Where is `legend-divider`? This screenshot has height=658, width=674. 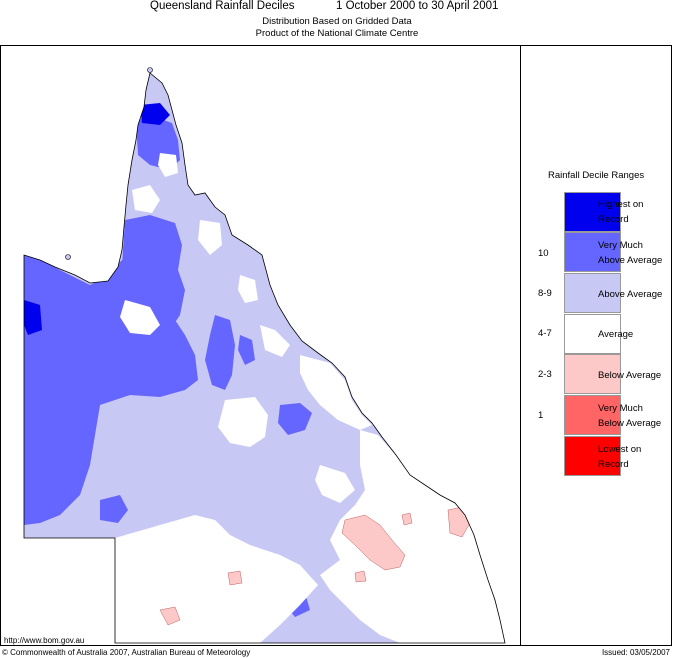
legend-divider is located at coordinates (520, 345).